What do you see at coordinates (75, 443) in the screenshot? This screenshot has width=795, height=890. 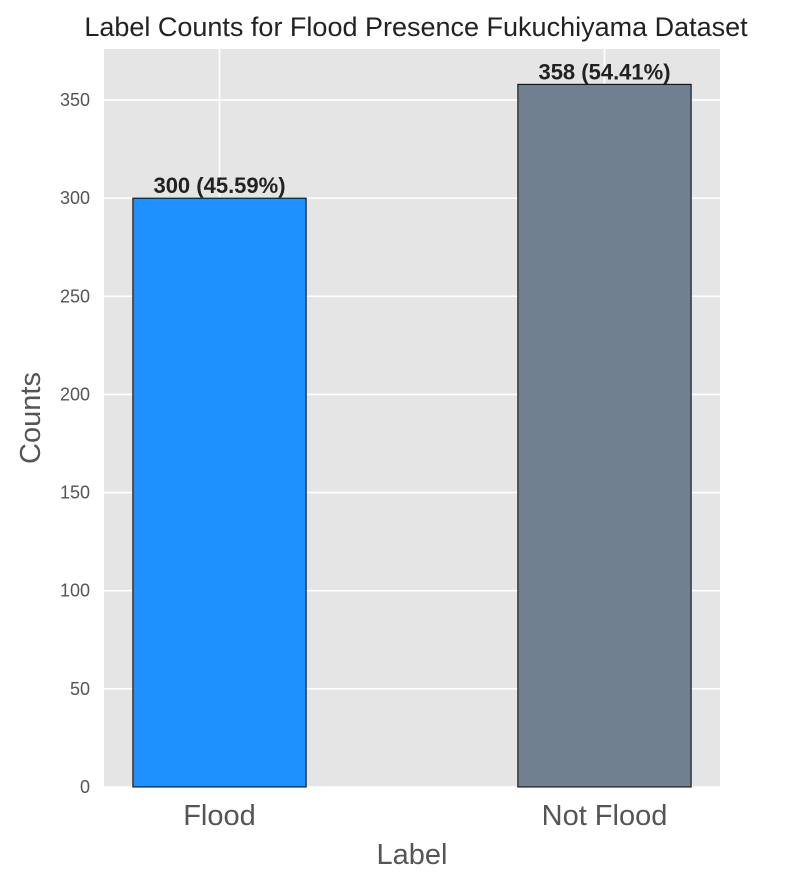 I see `y-axis-ticks: 0 50 100 150 200 250 300 350` at bounding box center [75, 443].